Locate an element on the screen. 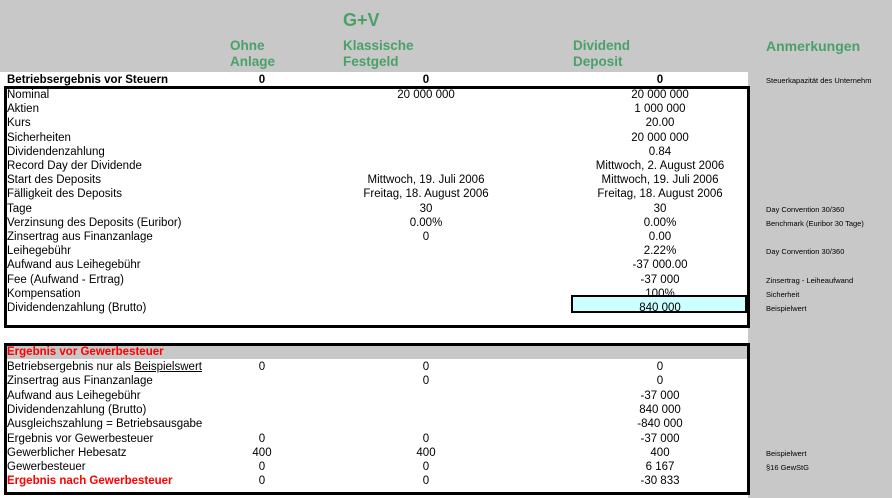  cell-dividend-deposit: 100% is located at coordinates (660, 293).